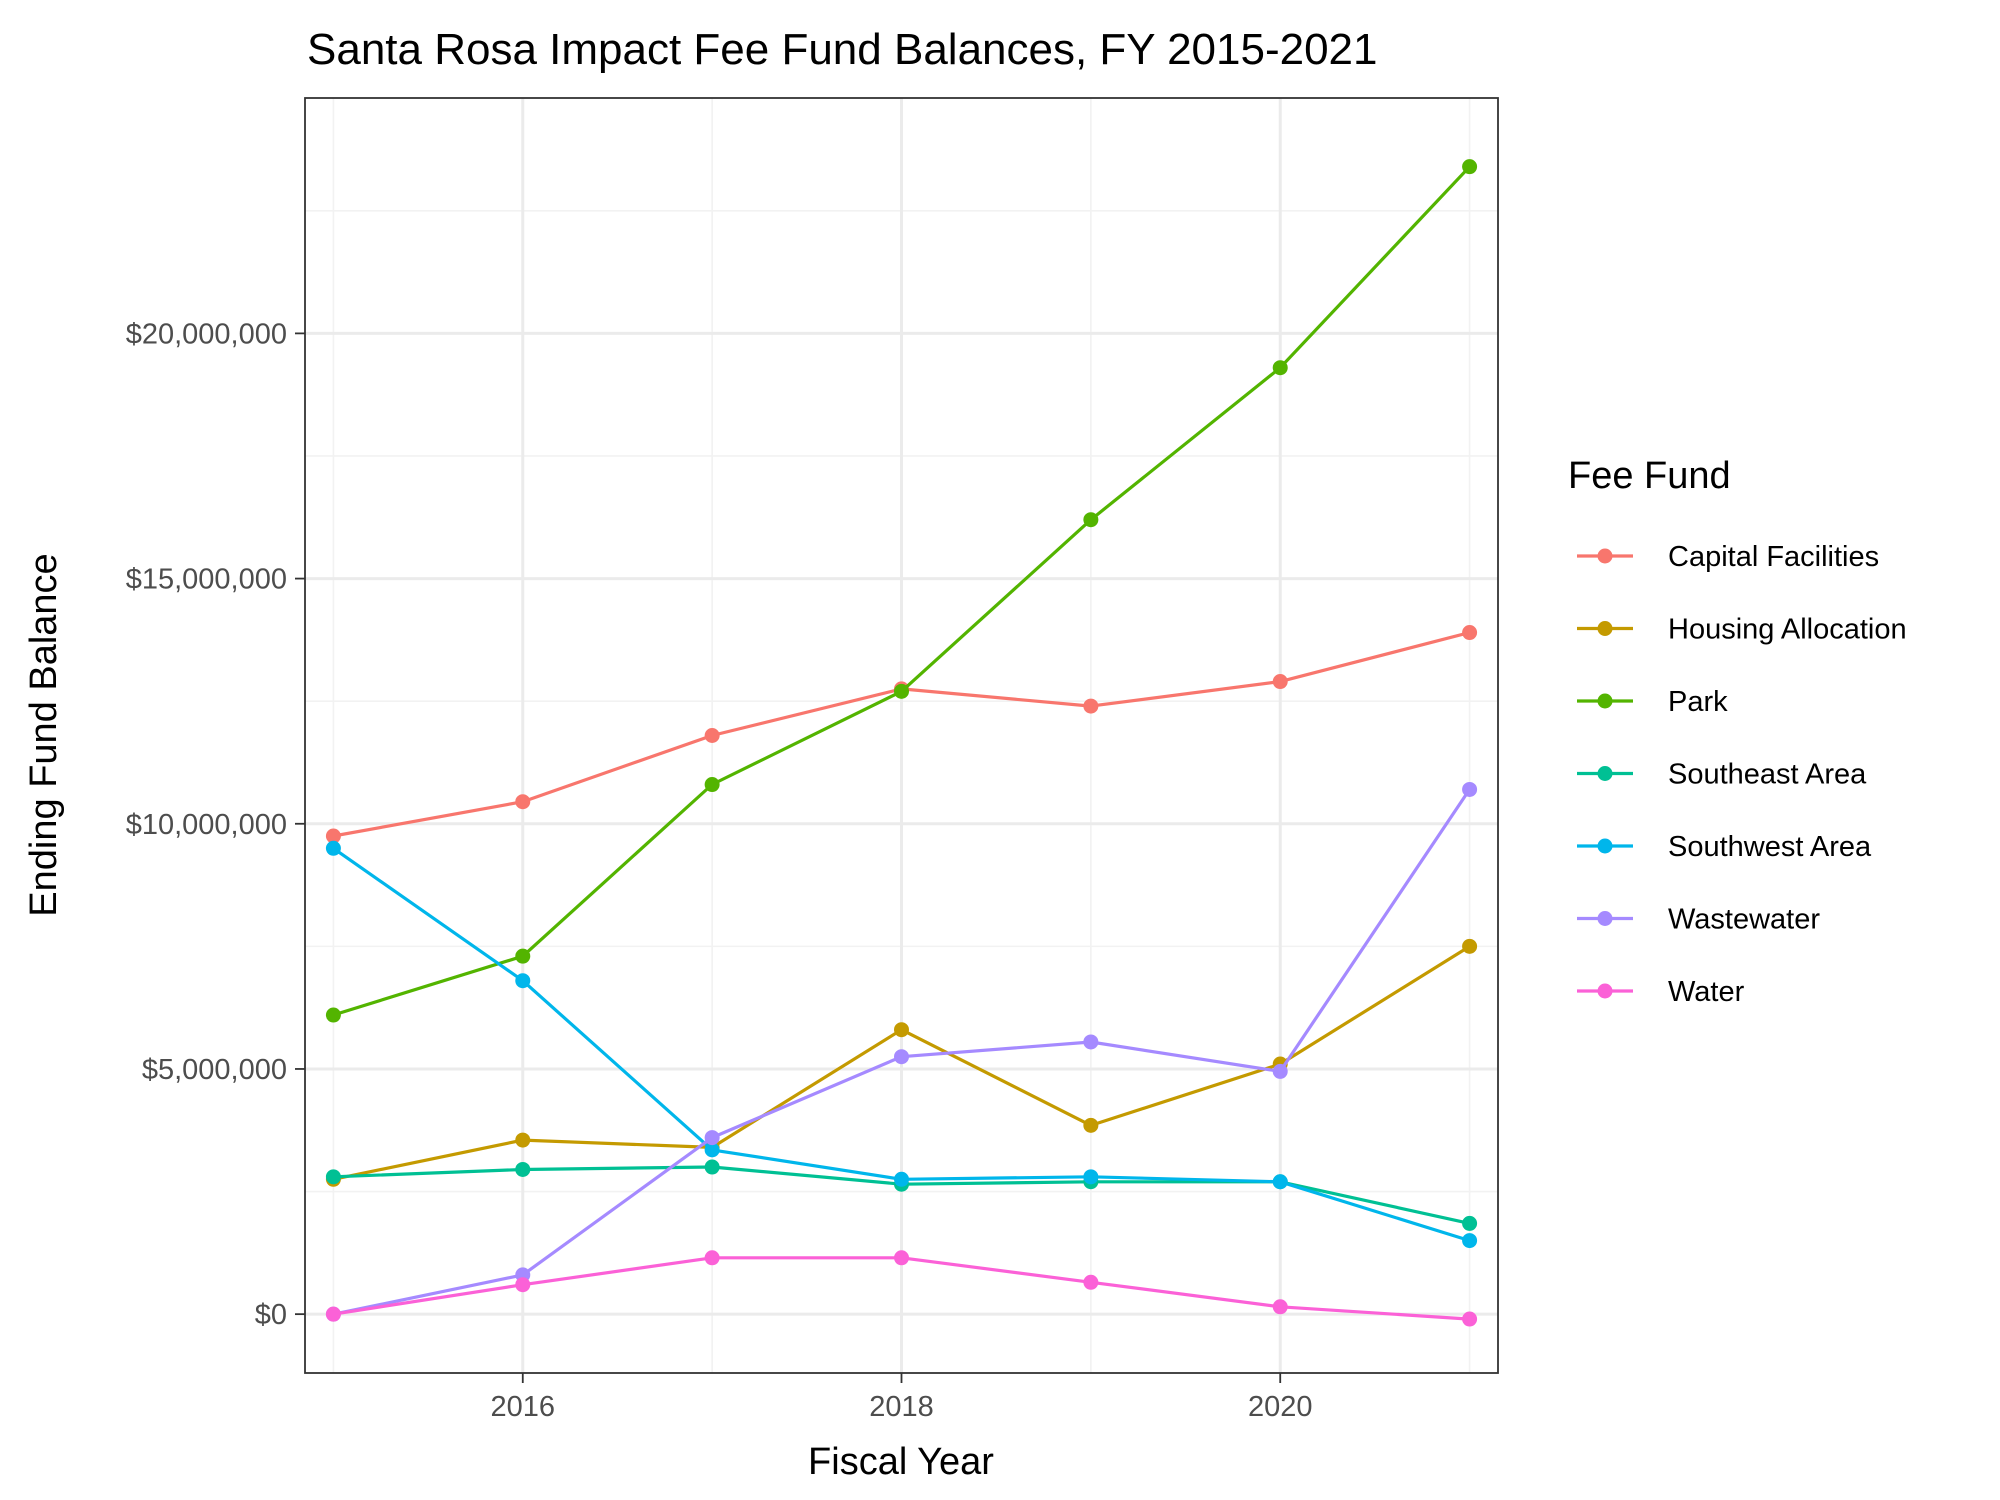 Image resolution: width=2000 pixels, height=1500 pixels. I want to click on y-tick-label: $10,000,000, so click(206, 825).